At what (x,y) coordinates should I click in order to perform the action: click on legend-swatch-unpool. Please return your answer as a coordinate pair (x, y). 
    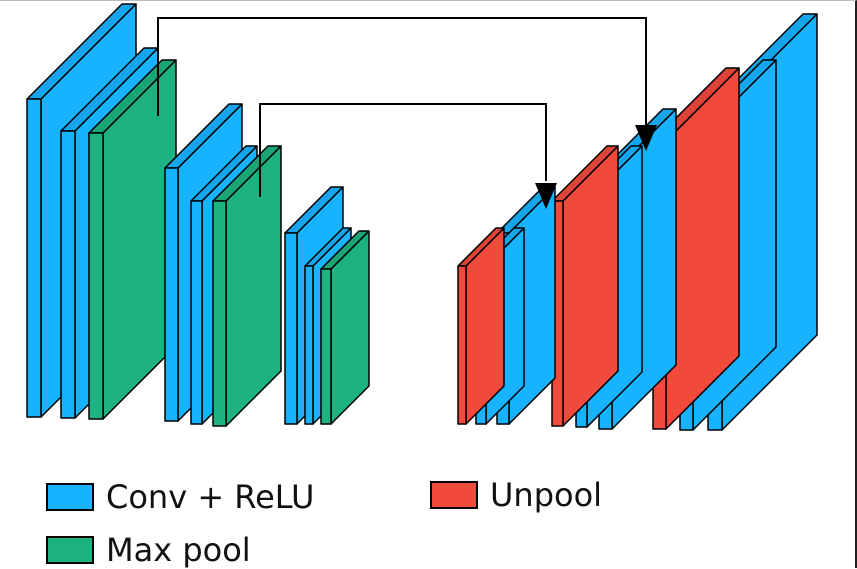
    Looking at the image, I should click on (454, 495).